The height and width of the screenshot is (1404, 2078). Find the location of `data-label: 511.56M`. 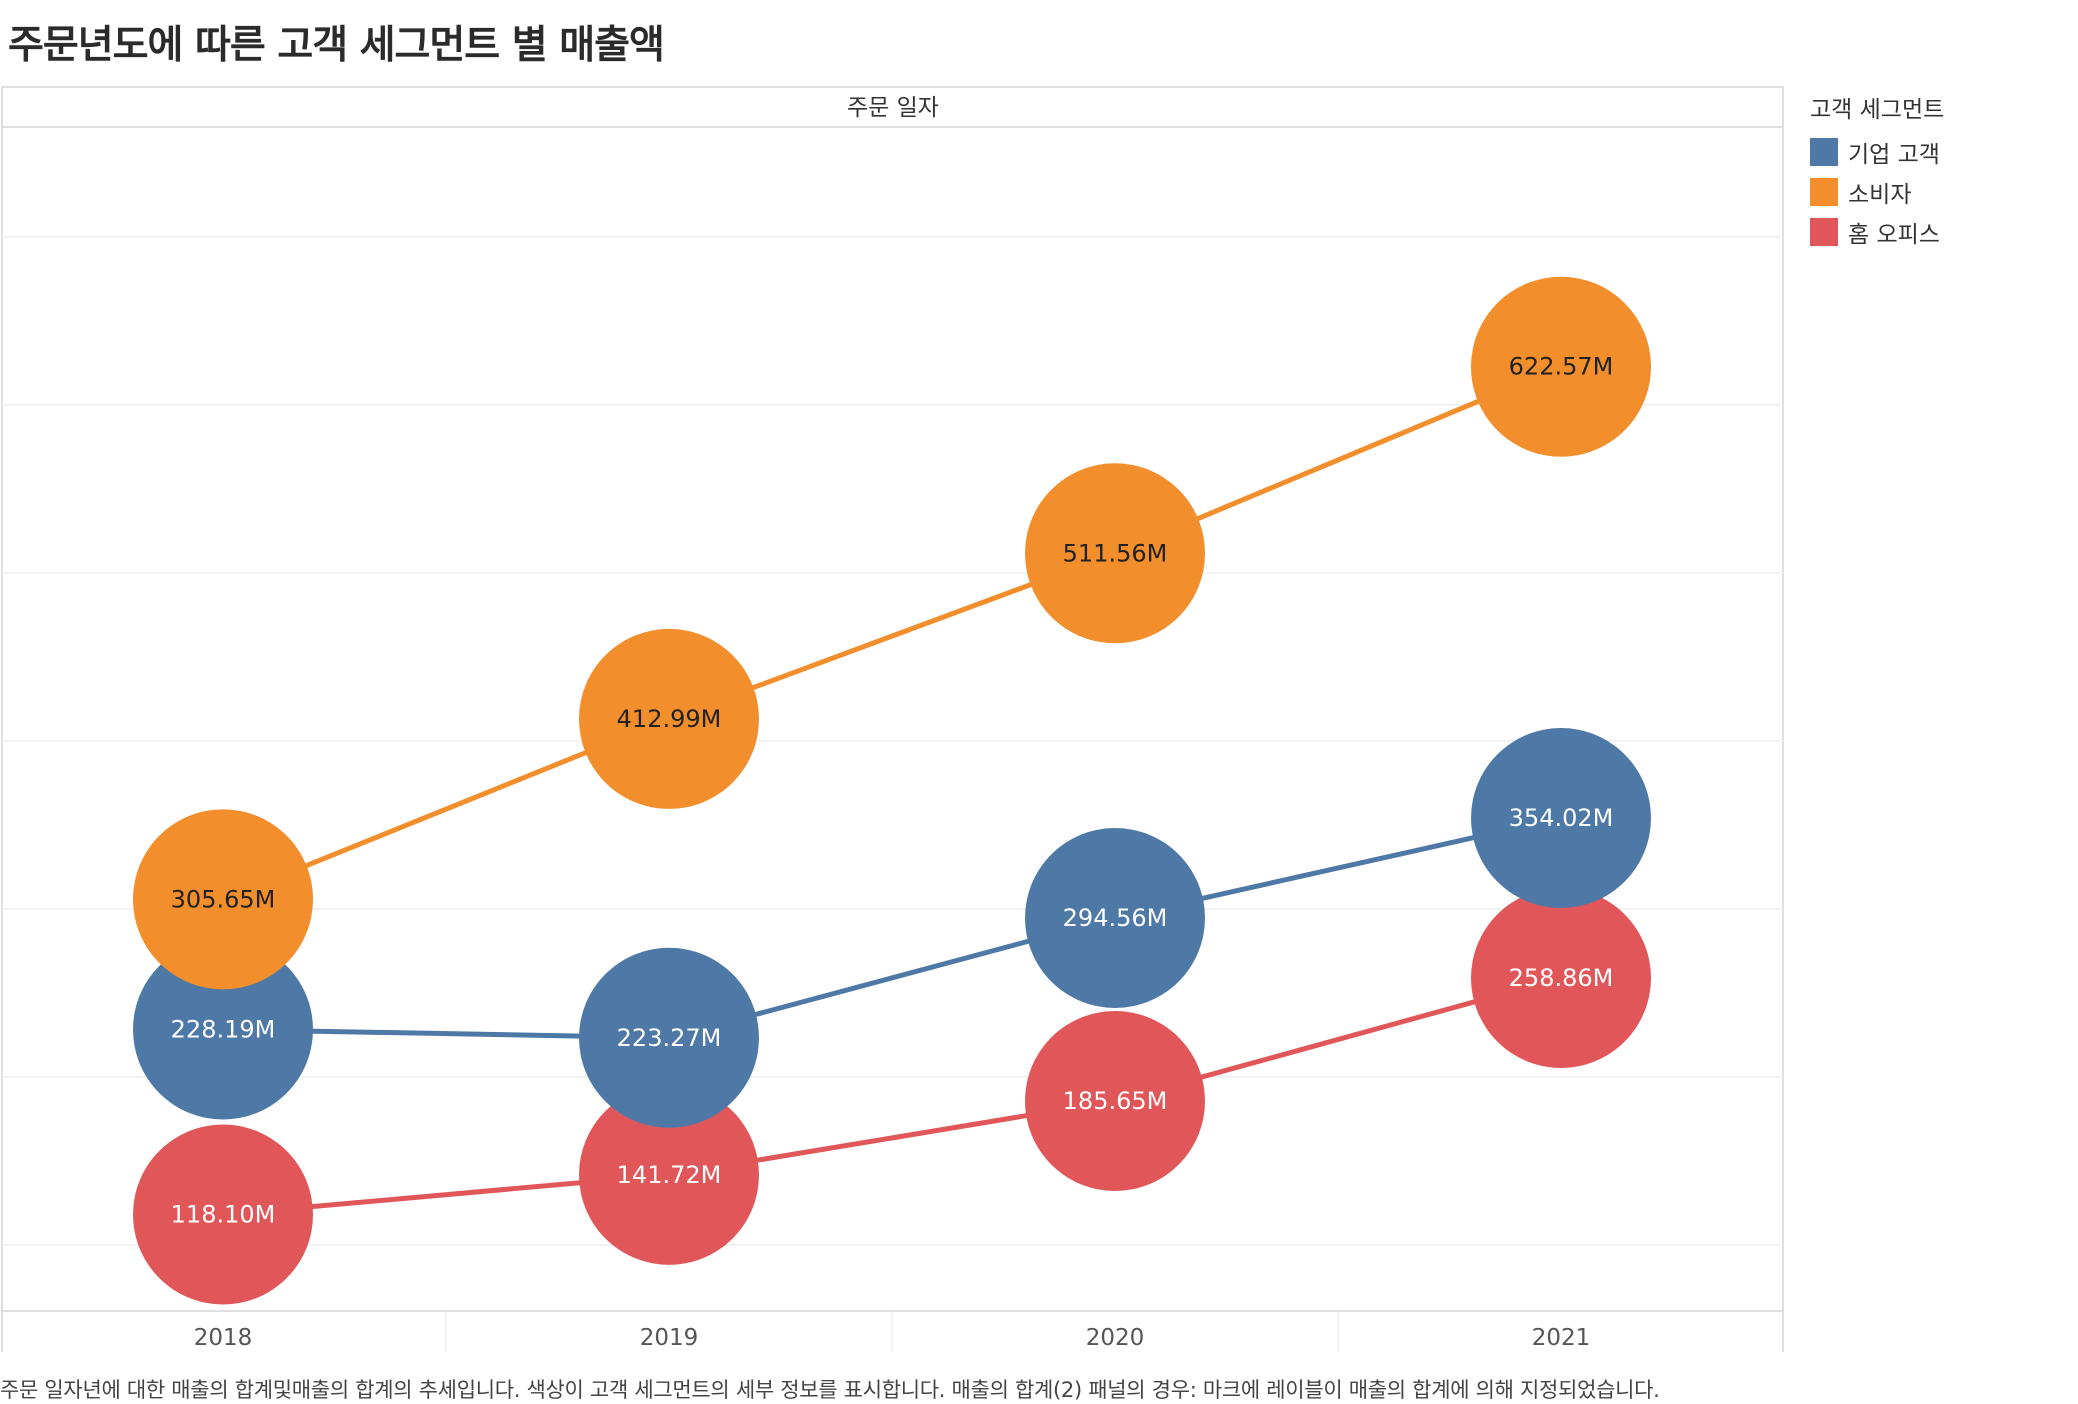

data-label: 511.56M is located at coordinates (1115, 553).